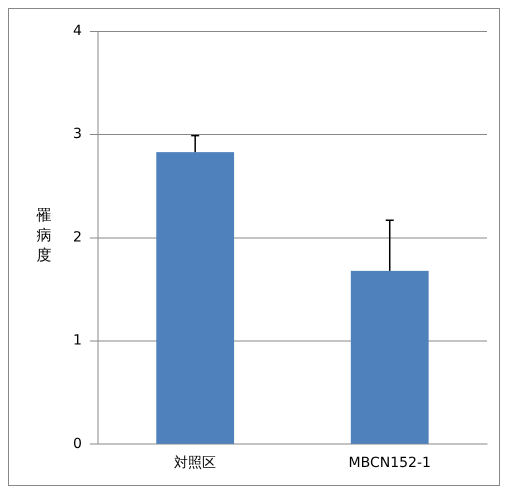 The image size is (508, 494). What do you see at coordinates (77, 340) in the screenshot?
I see `y-tick-label: 1` at bounding box center [77, 340].